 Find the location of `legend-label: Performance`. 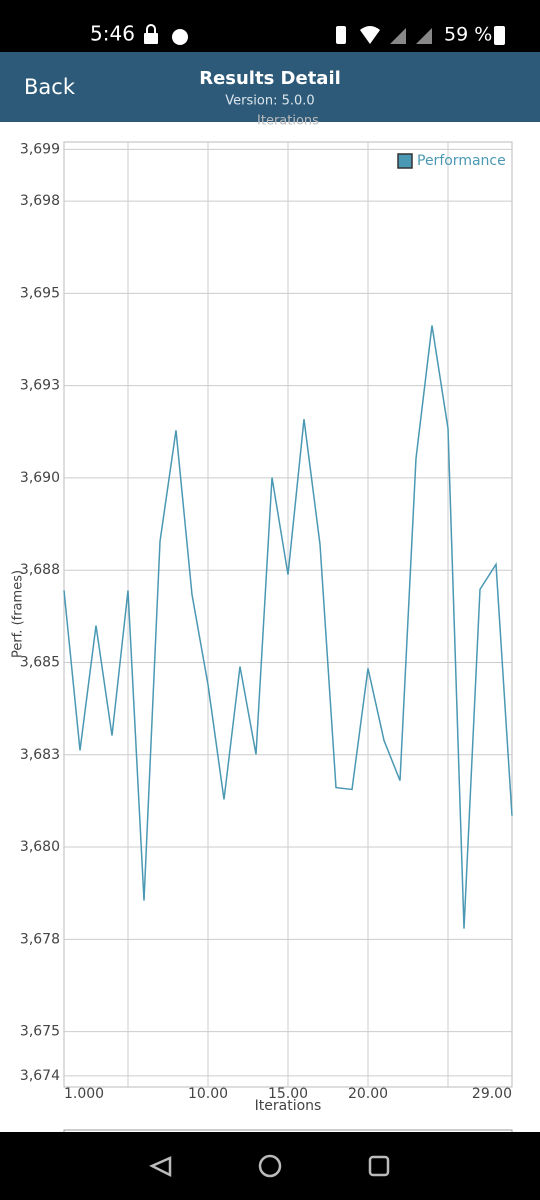

legend-label: Performance is located at coordinates (461, 161).